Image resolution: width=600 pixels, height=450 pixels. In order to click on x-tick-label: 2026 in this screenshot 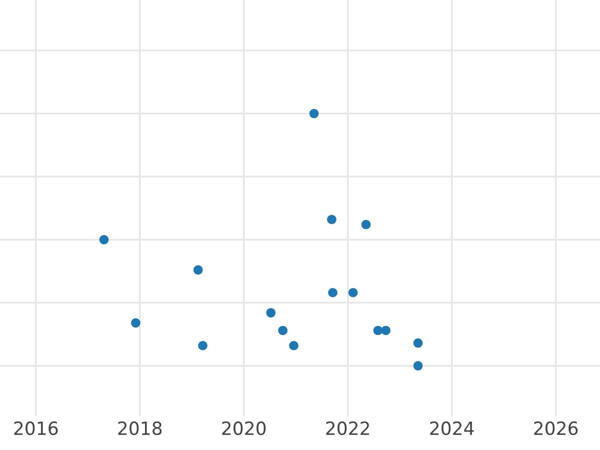, I will do `click(556, 428)`.